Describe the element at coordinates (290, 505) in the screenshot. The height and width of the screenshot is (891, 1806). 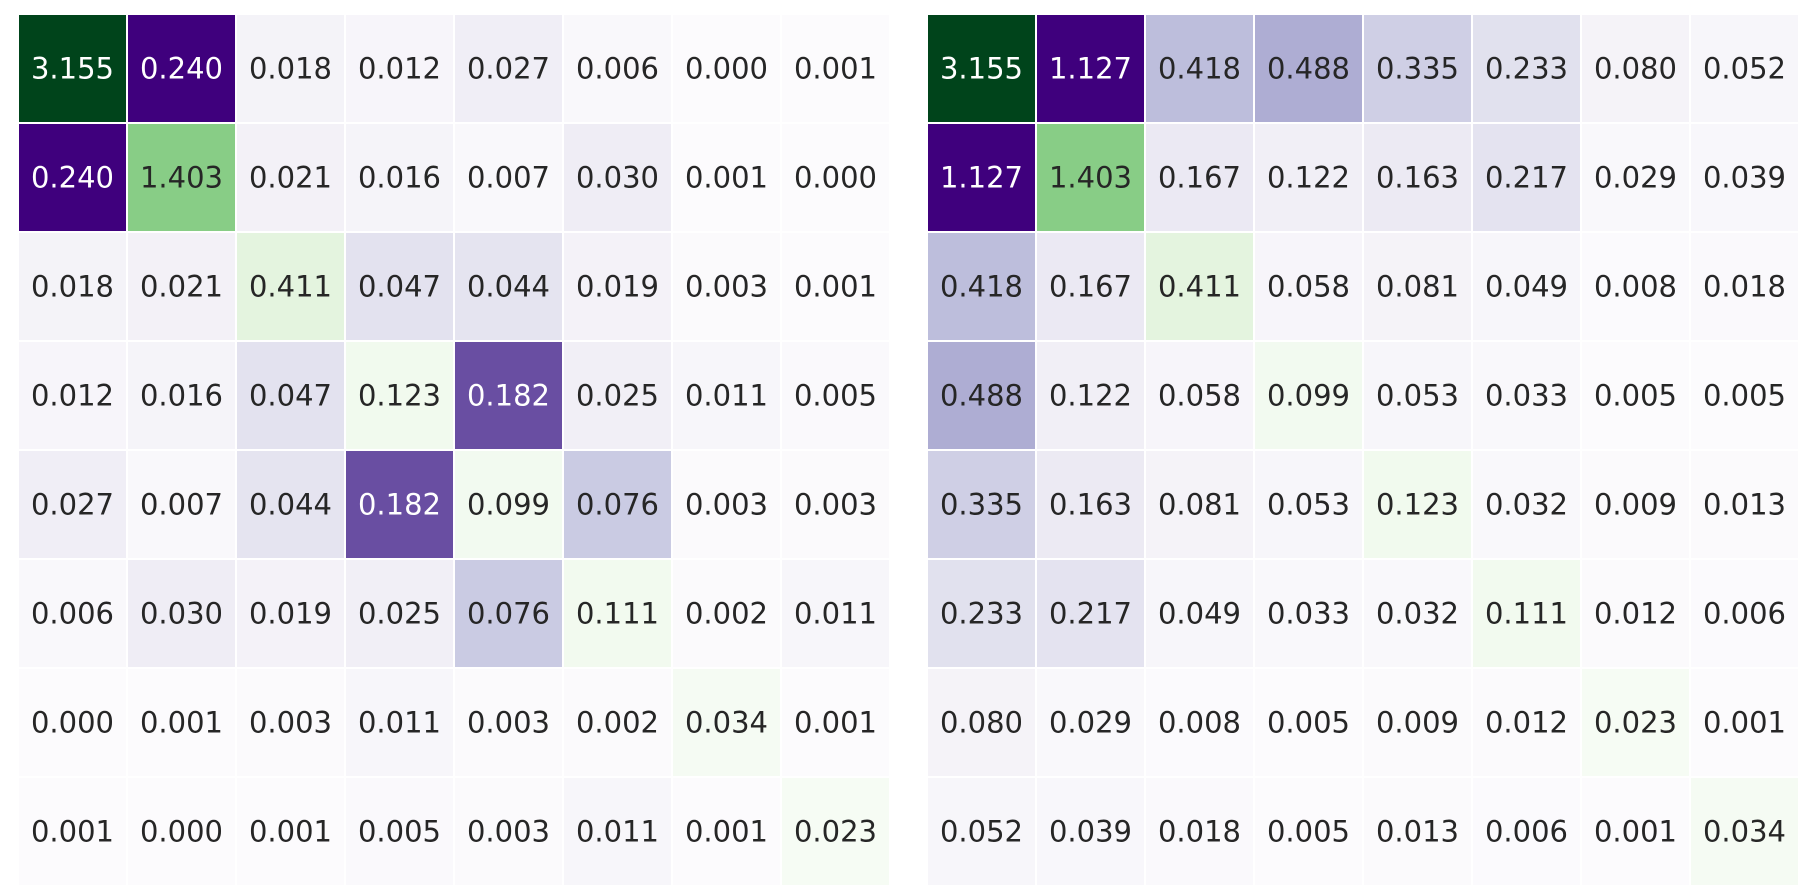
I see `heatmap-left-label-r4-c2: 0.044` at that location.